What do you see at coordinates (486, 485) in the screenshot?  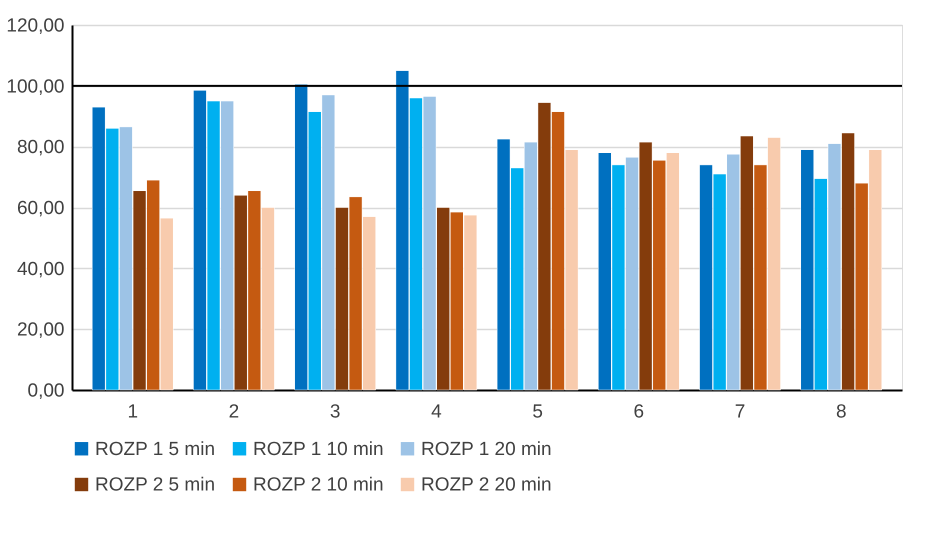 I see `legend-label: ROZP 2 20 min` at bounding box center [486, 485].